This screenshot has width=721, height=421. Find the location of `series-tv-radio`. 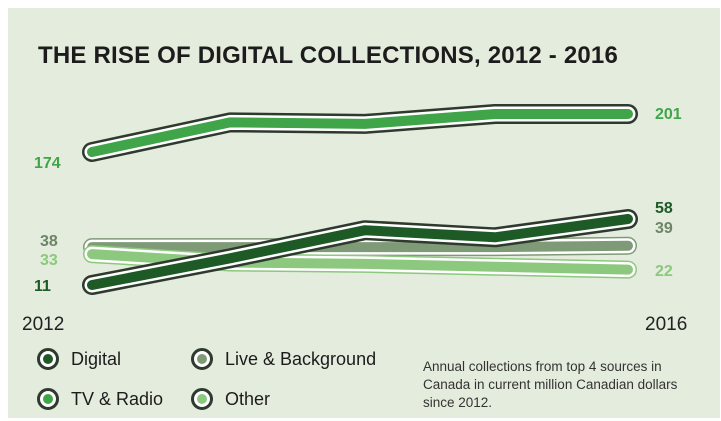

series-tv-radio is located at coordinates (360, 133).